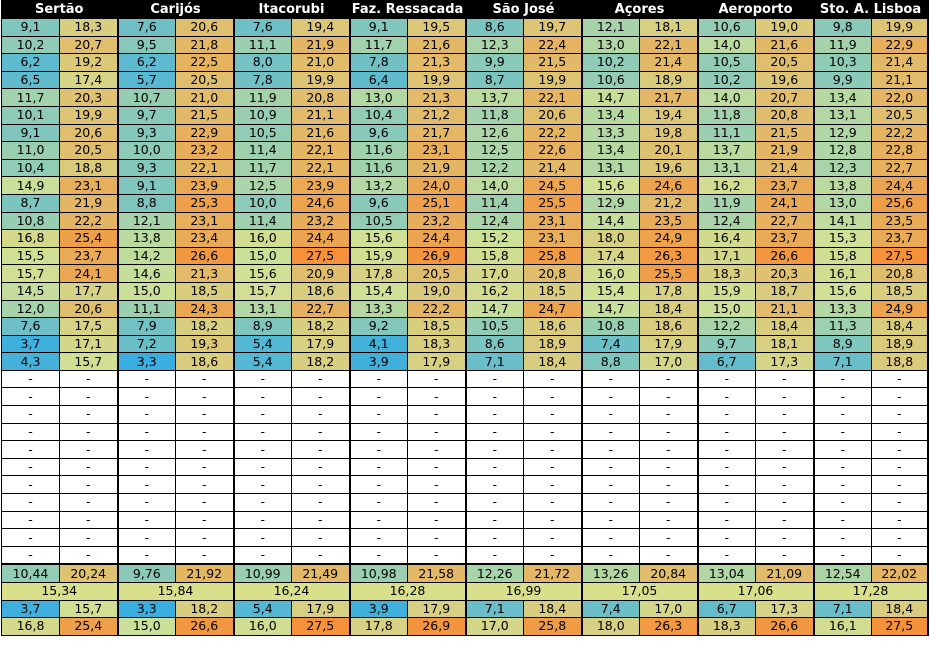 This screenshot has width=930, height=655. What do you see at coordinates (494, 150) in the screenshot?
I see `min-temp-cell: 12,5` at bounding box center [494, 150].